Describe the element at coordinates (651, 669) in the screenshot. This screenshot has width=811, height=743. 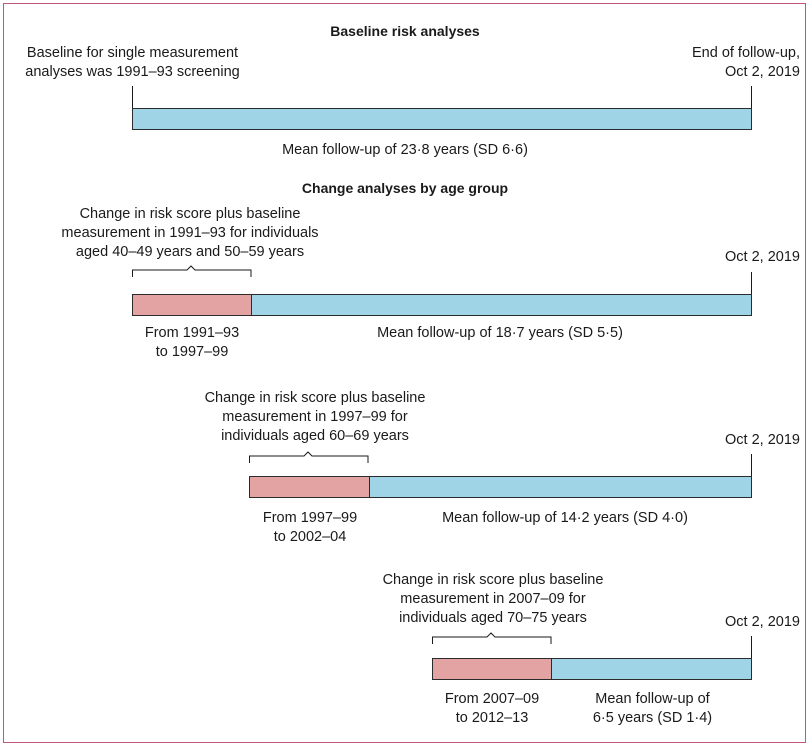
I see `group3-followup-bar` at that location.